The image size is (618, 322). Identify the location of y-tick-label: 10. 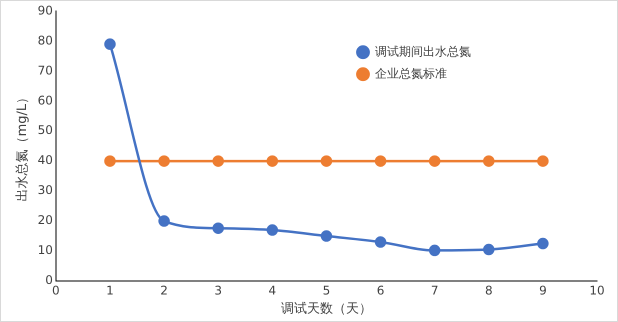
(45, 250).